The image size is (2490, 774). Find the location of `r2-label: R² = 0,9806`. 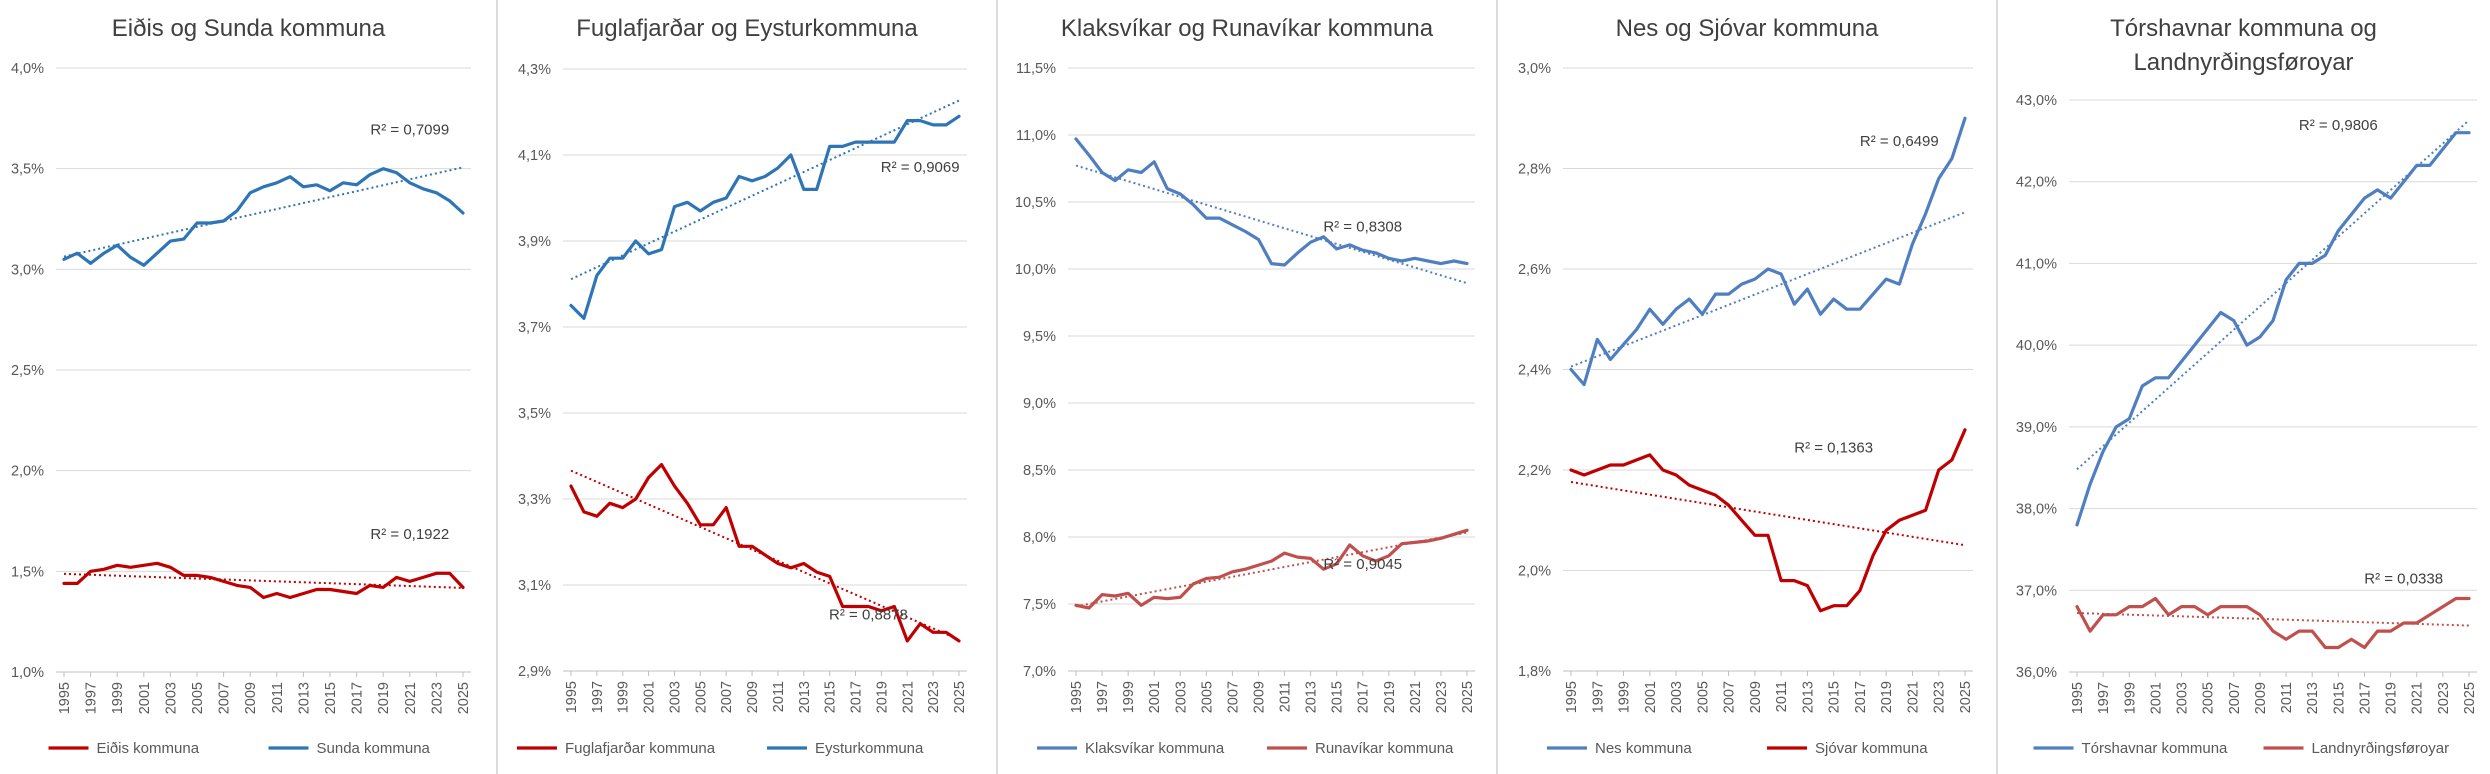

r2-label: R² = 0,9806 is located at coordinates (2338, 125).